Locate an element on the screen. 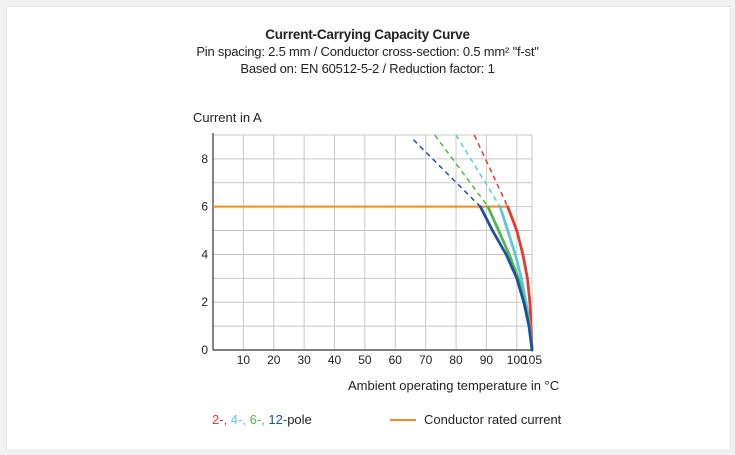 This screenshot has width=735, height=455. x-tick-label: 10 is located at coordinates (244, 360).